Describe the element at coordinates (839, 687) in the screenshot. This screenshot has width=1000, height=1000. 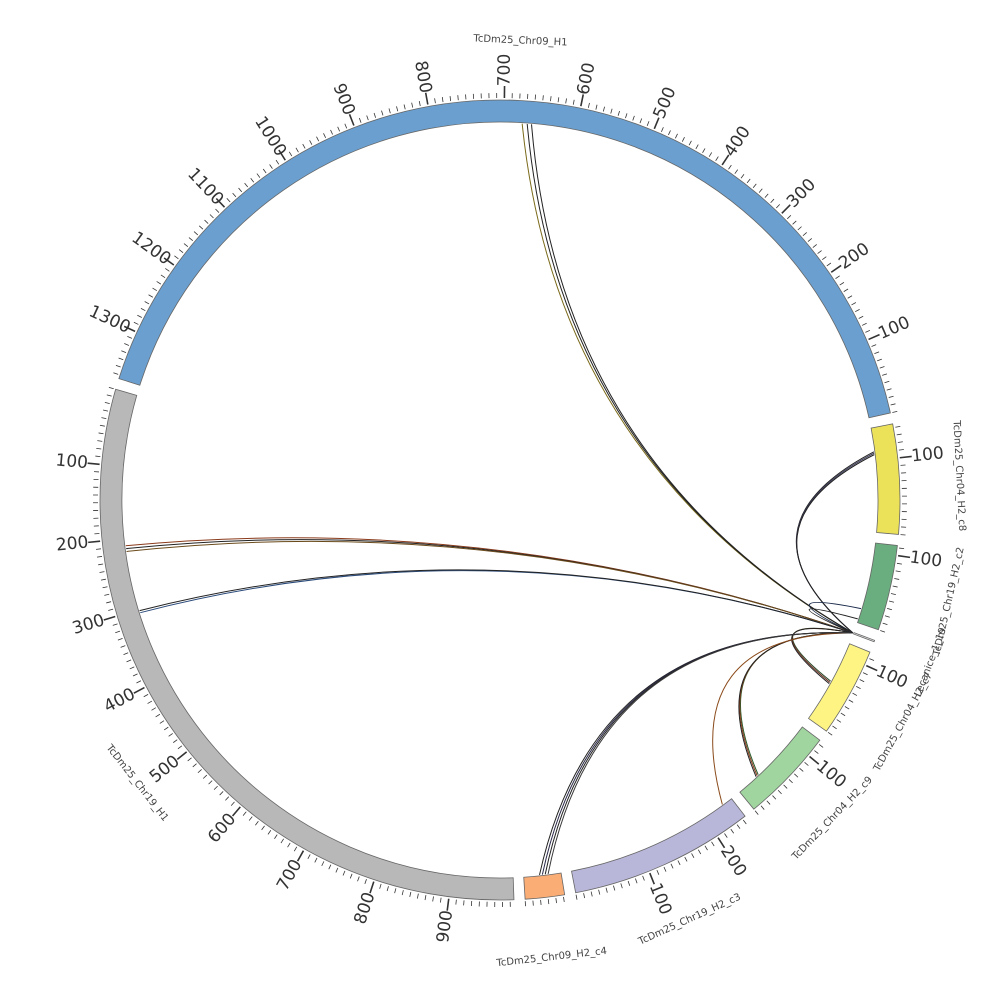
I see `segment-TcDm25_Chr04_H2_c7` at that location.